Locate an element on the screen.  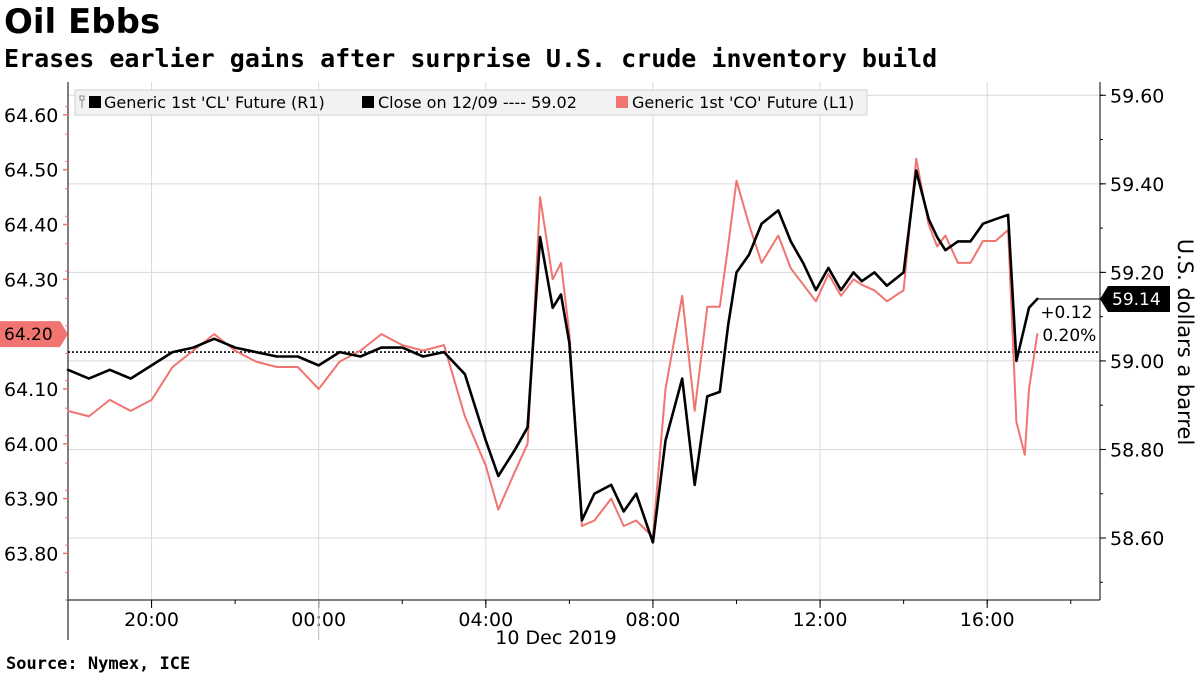
left-current-flag-shape is located at coordinates (34, 334).